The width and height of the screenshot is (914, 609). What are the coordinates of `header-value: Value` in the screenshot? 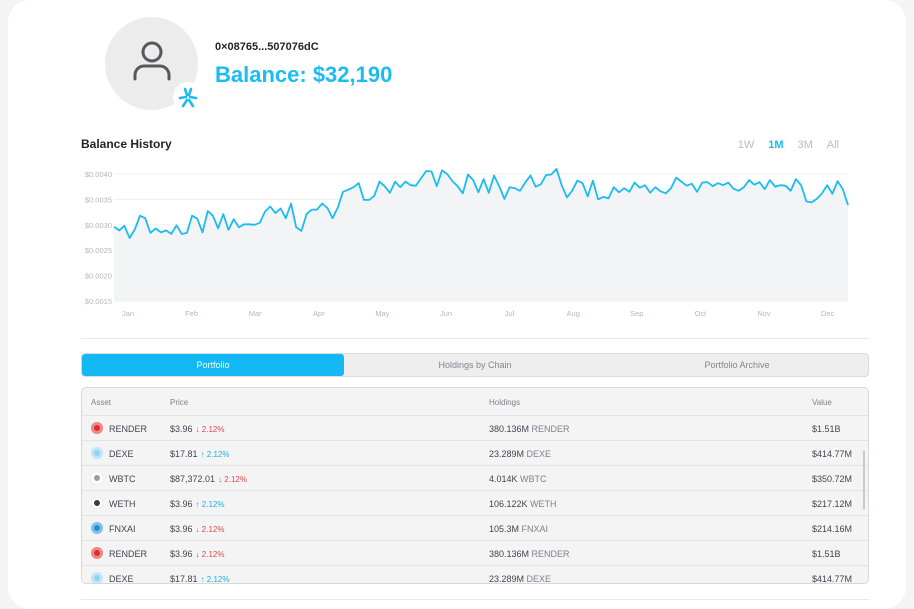 It's located at (822, 402).